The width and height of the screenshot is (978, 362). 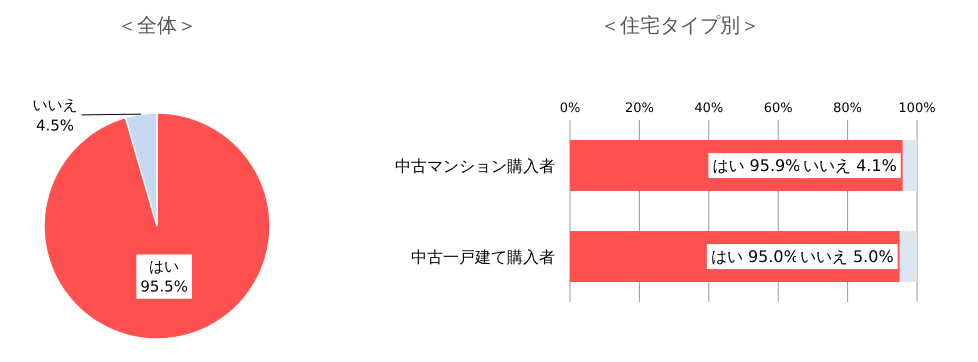 I want to click on x-tick-label: 40%, so click(x=709, y=108).